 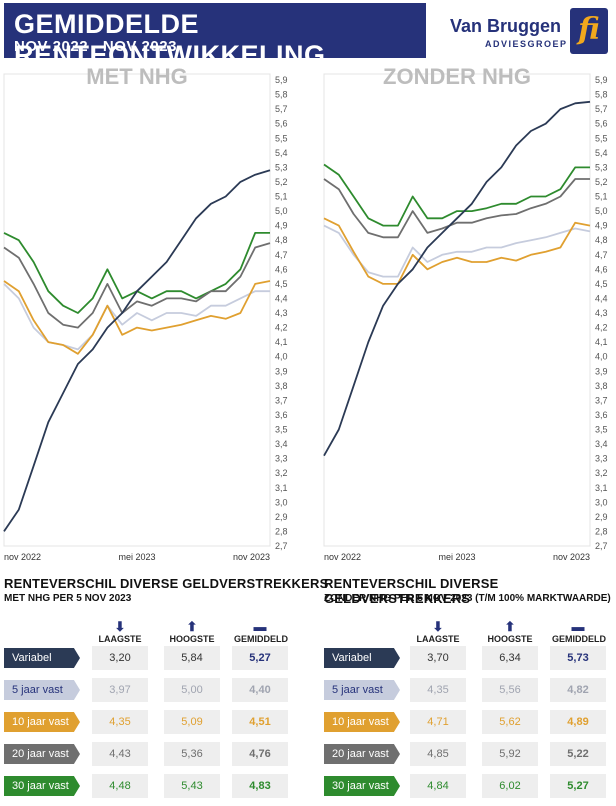 What do you see at coordinates (261, 639) in the screenshot?
I see `column-header-label: GEMIDDELD` at bounding box center [261, 639].